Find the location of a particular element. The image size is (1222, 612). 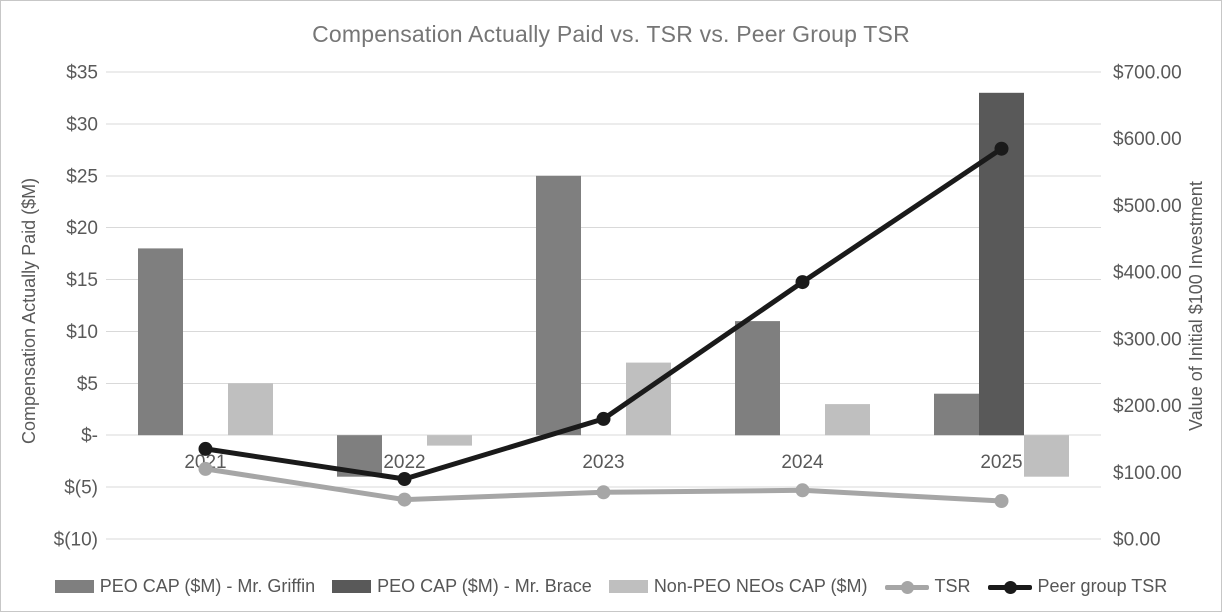

legend-item-tsr: TSR is located at coordinates (927, 586).